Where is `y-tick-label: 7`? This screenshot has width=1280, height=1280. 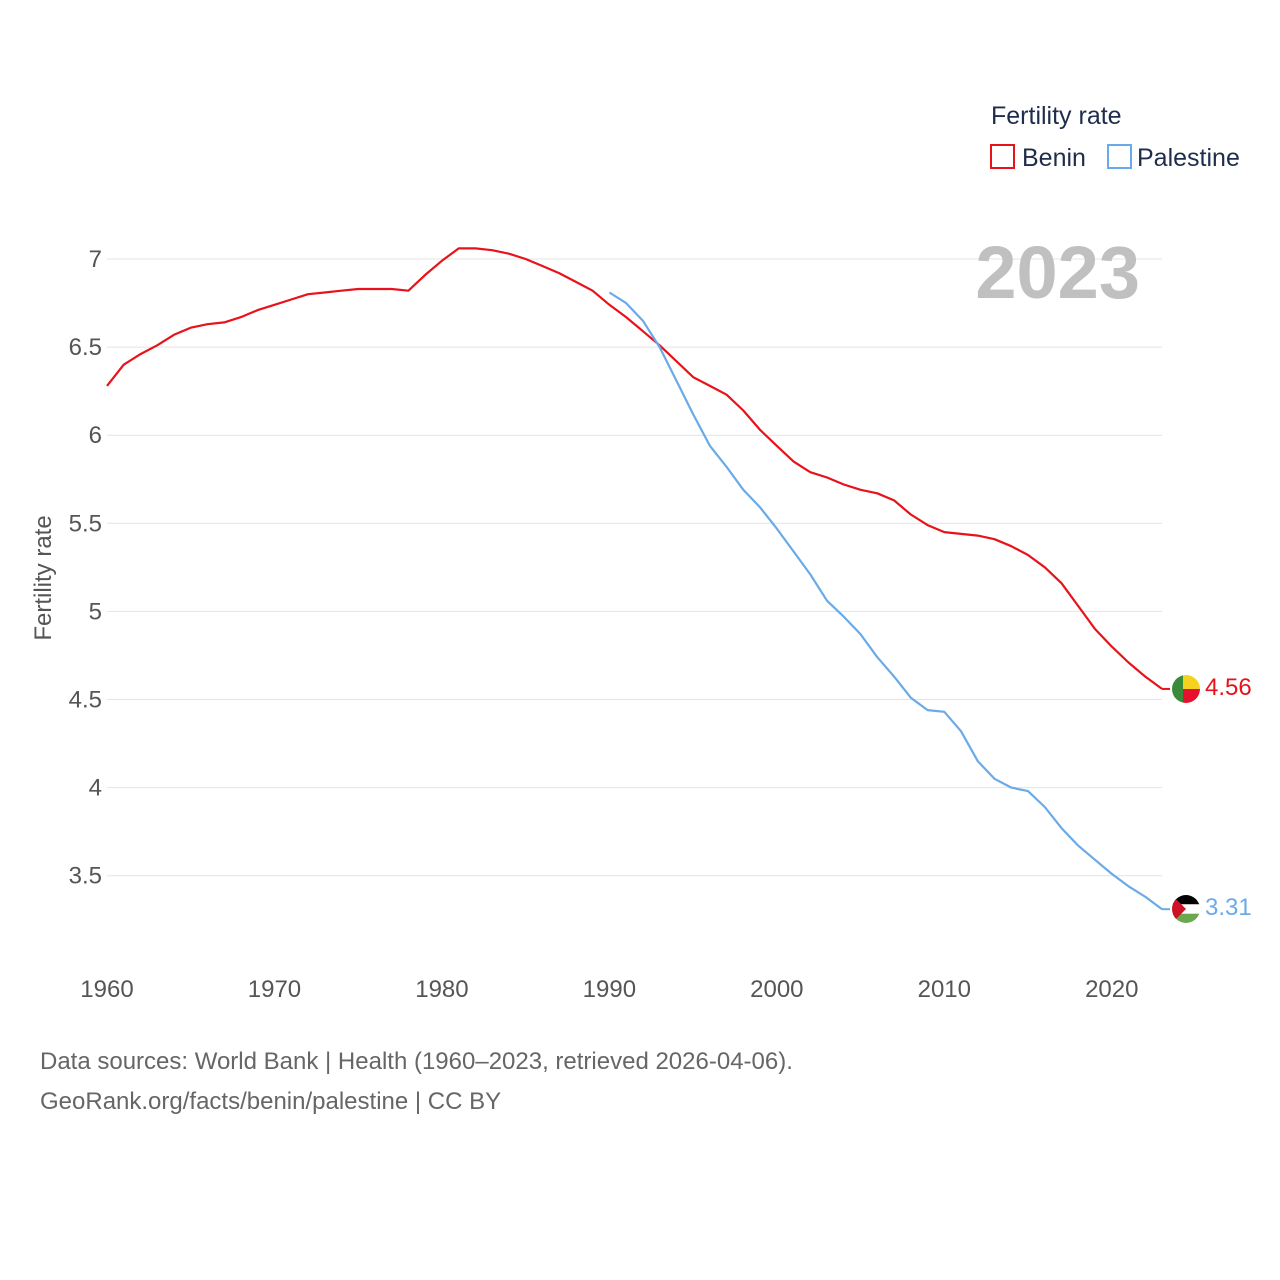 y-tick-label: 7 is located at coordinates (95, 259).